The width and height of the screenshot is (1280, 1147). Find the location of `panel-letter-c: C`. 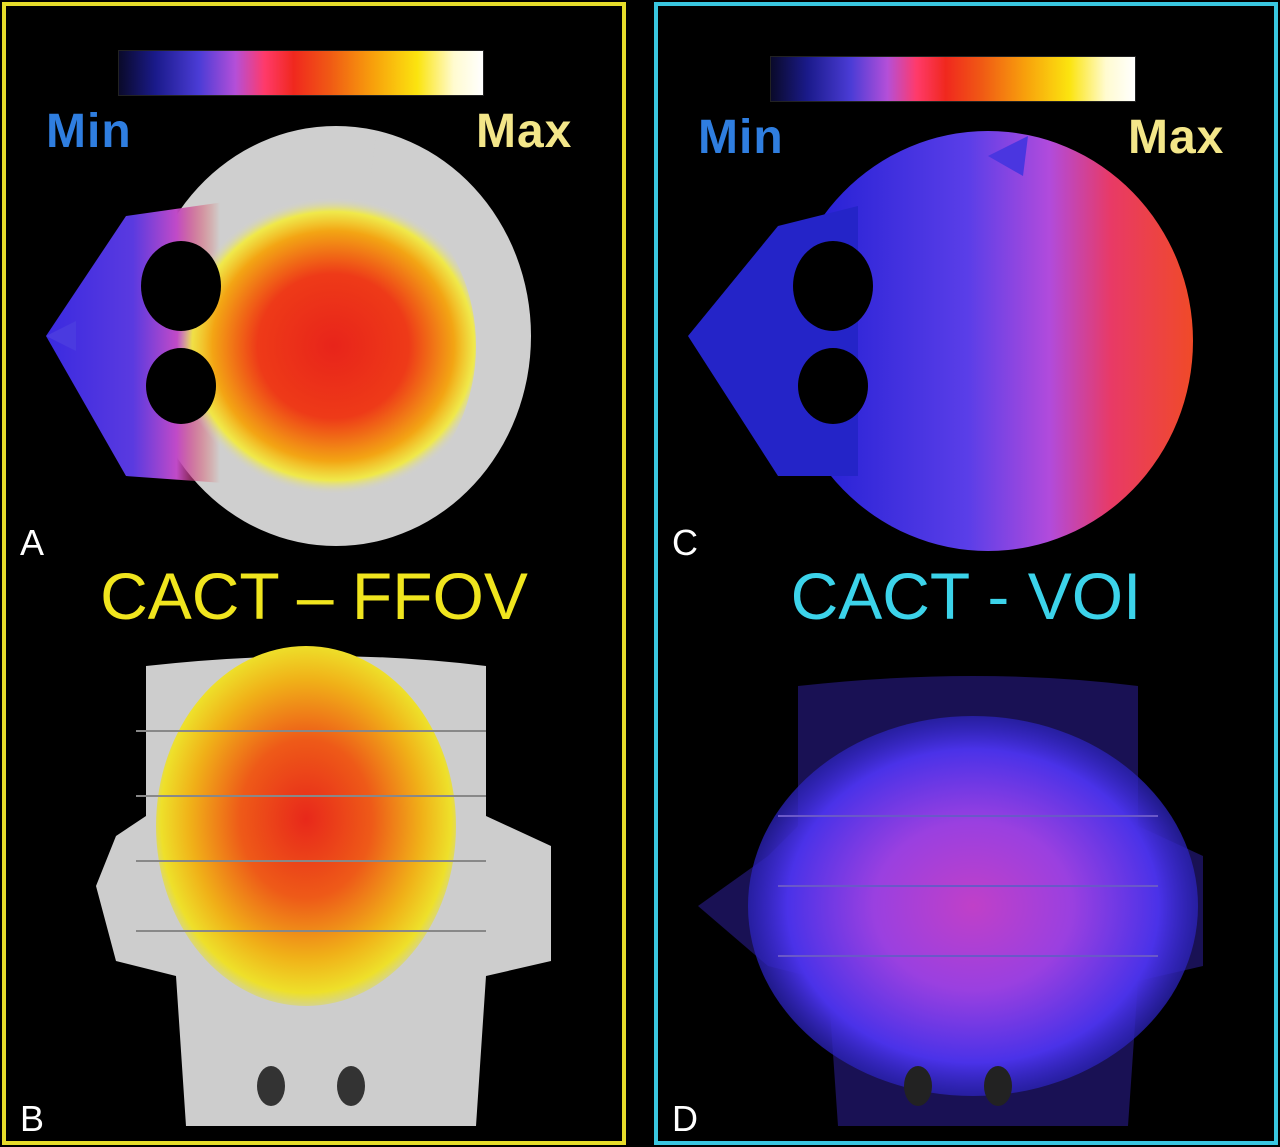

panel-letter-c: C is located at coordinates (685, 542).